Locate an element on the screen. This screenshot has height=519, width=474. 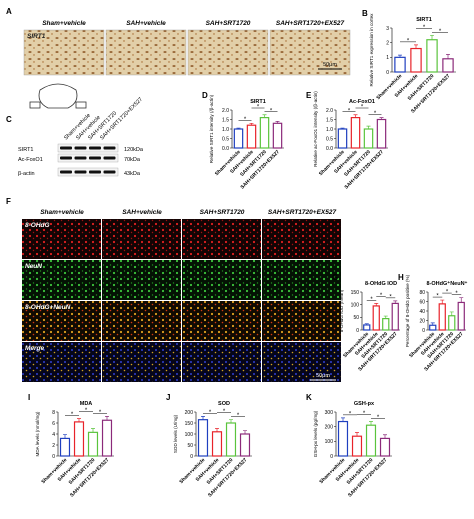
y-tick-label: 150 is located at coordinates (355, 293).